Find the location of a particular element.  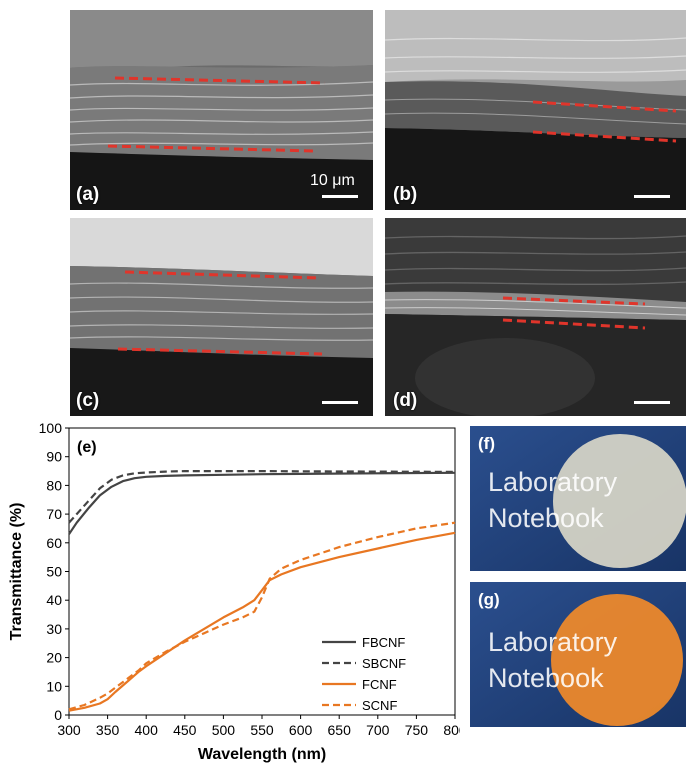

photo-text-line2-f: Notebook is located at coordinates (546, 518).